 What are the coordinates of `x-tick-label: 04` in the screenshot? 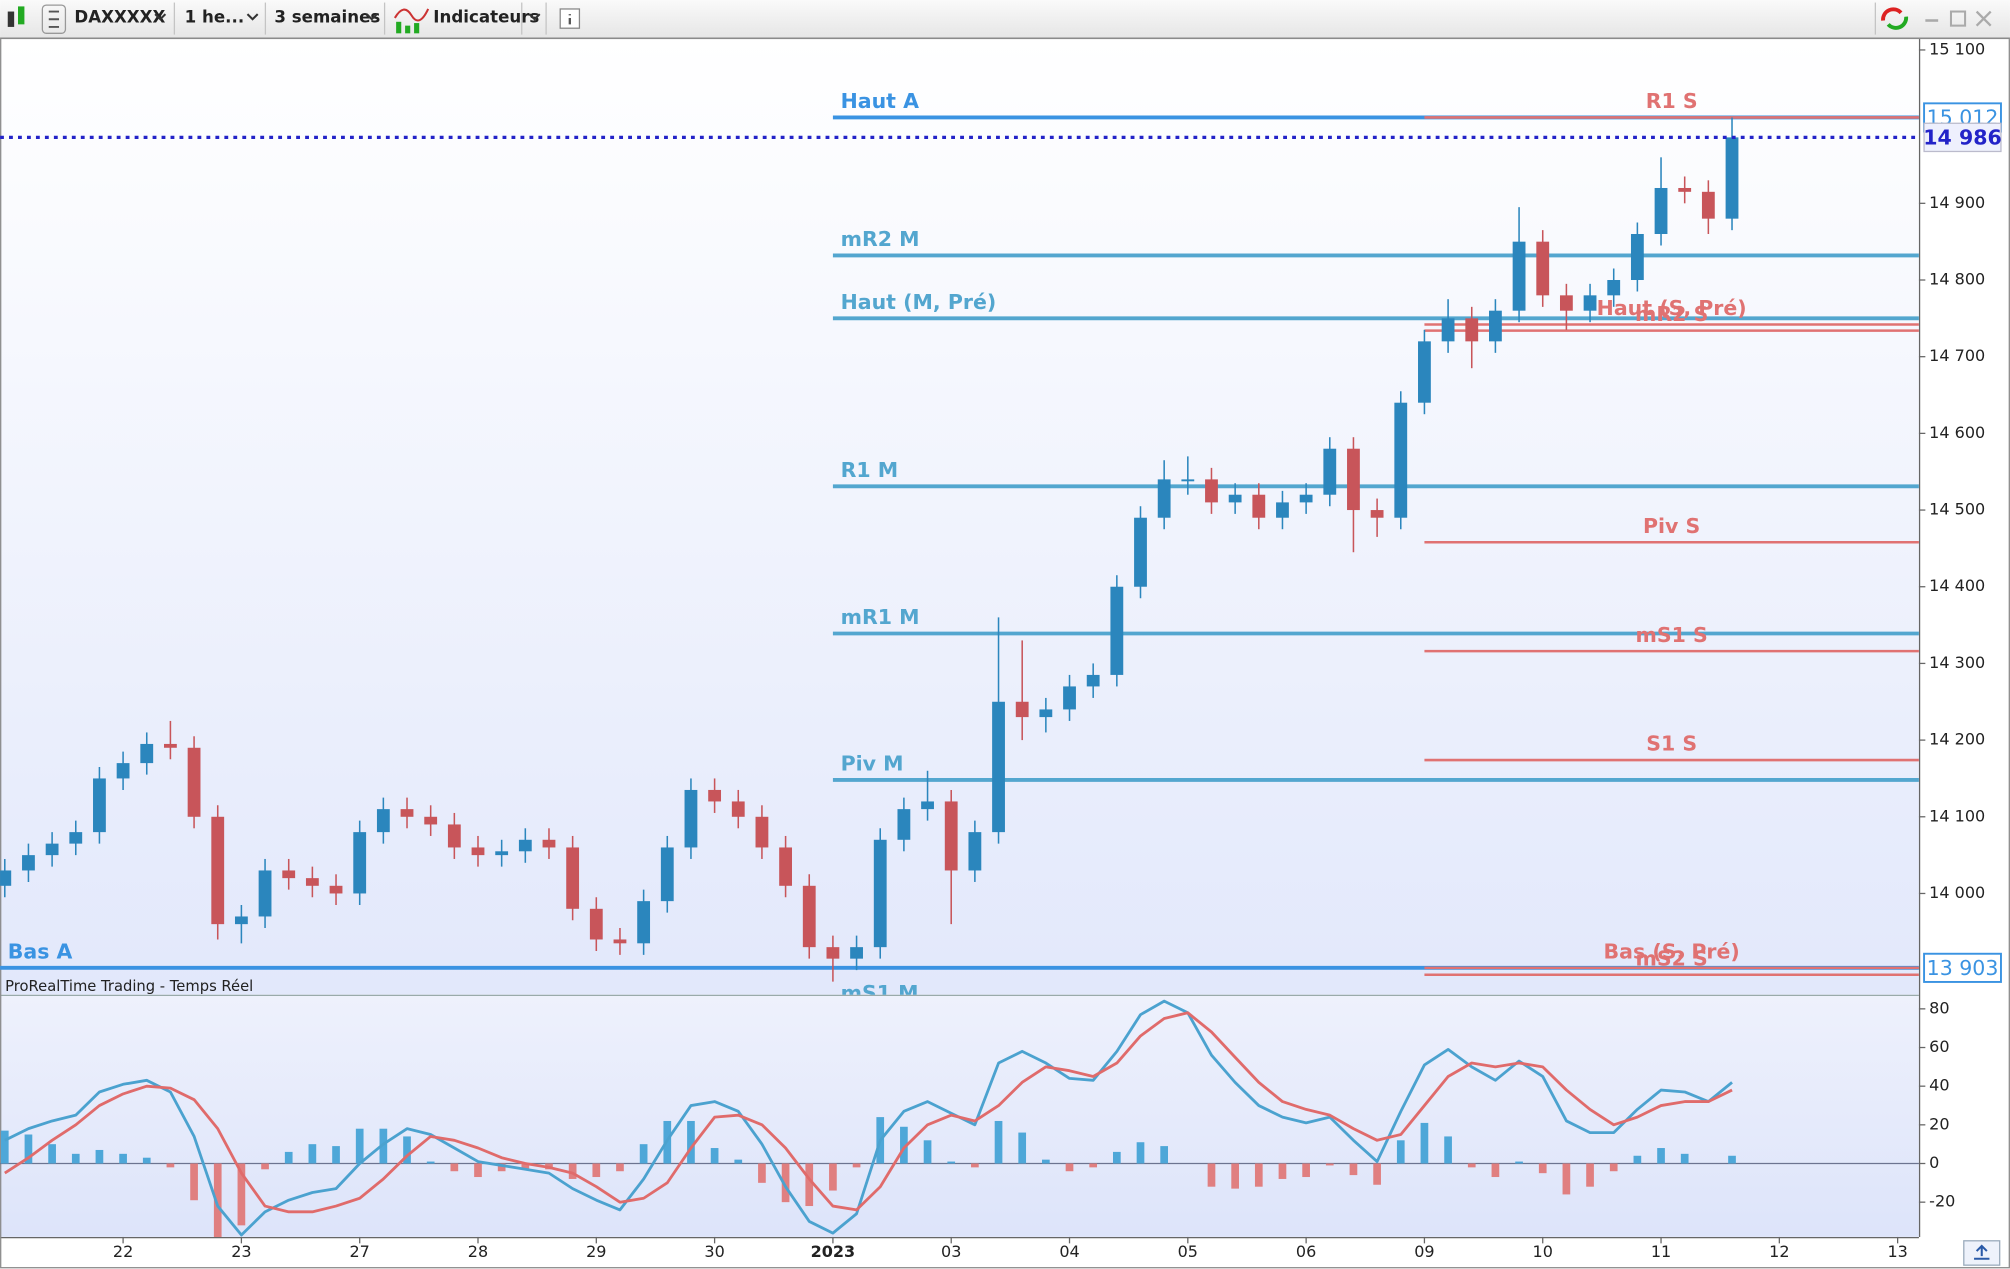 It's located at (1069, 1251).